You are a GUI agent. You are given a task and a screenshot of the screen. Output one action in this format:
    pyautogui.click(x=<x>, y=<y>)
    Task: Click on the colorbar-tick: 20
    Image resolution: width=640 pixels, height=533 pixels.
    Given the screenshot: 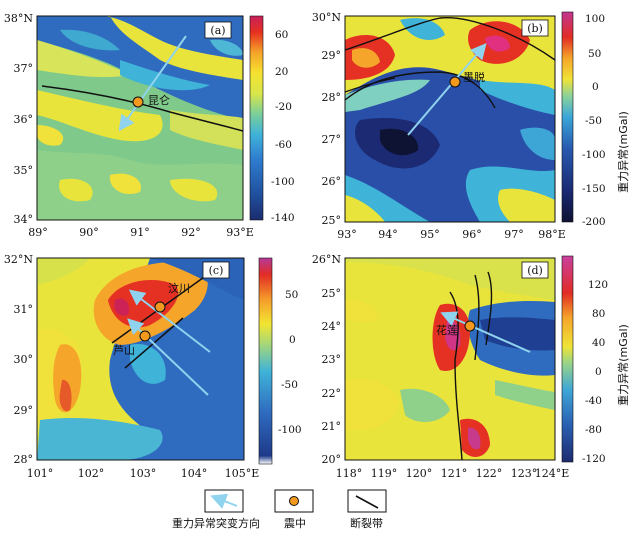 What is the action you would take?
    pyautogui.click(x=281, y=72)
    